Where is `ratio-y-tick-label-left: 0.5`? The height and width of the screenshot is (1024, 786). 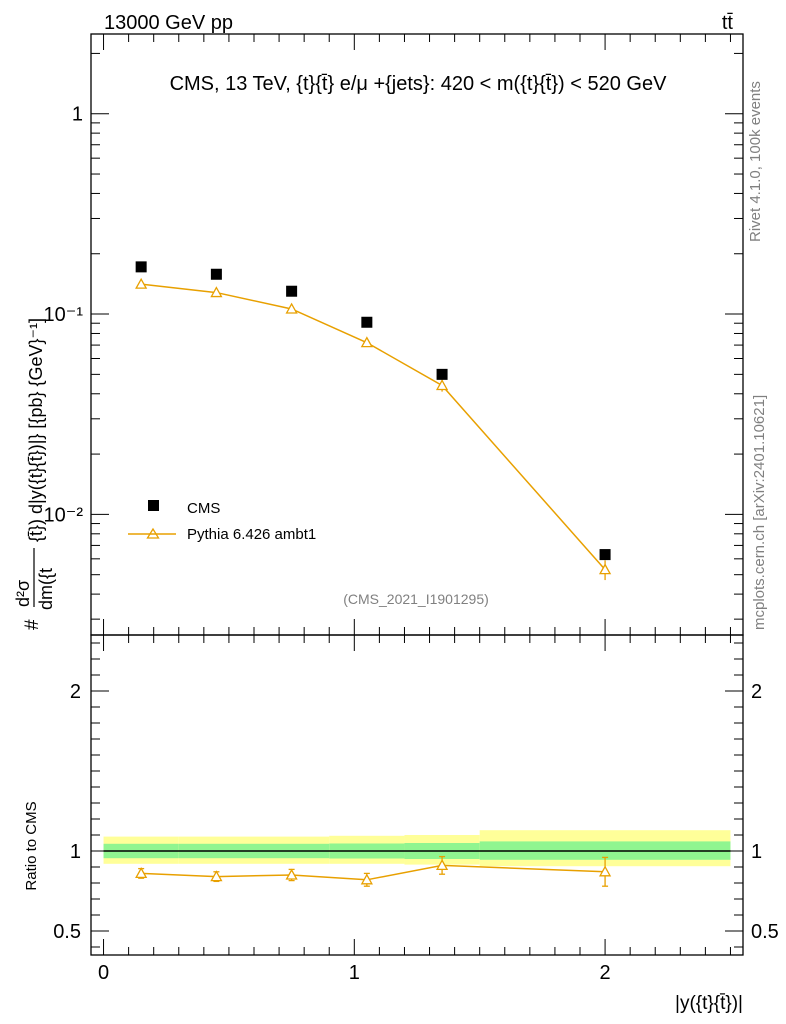
ratio-y-tick-label-left: 0.5 is located at coordinates (67, 932).